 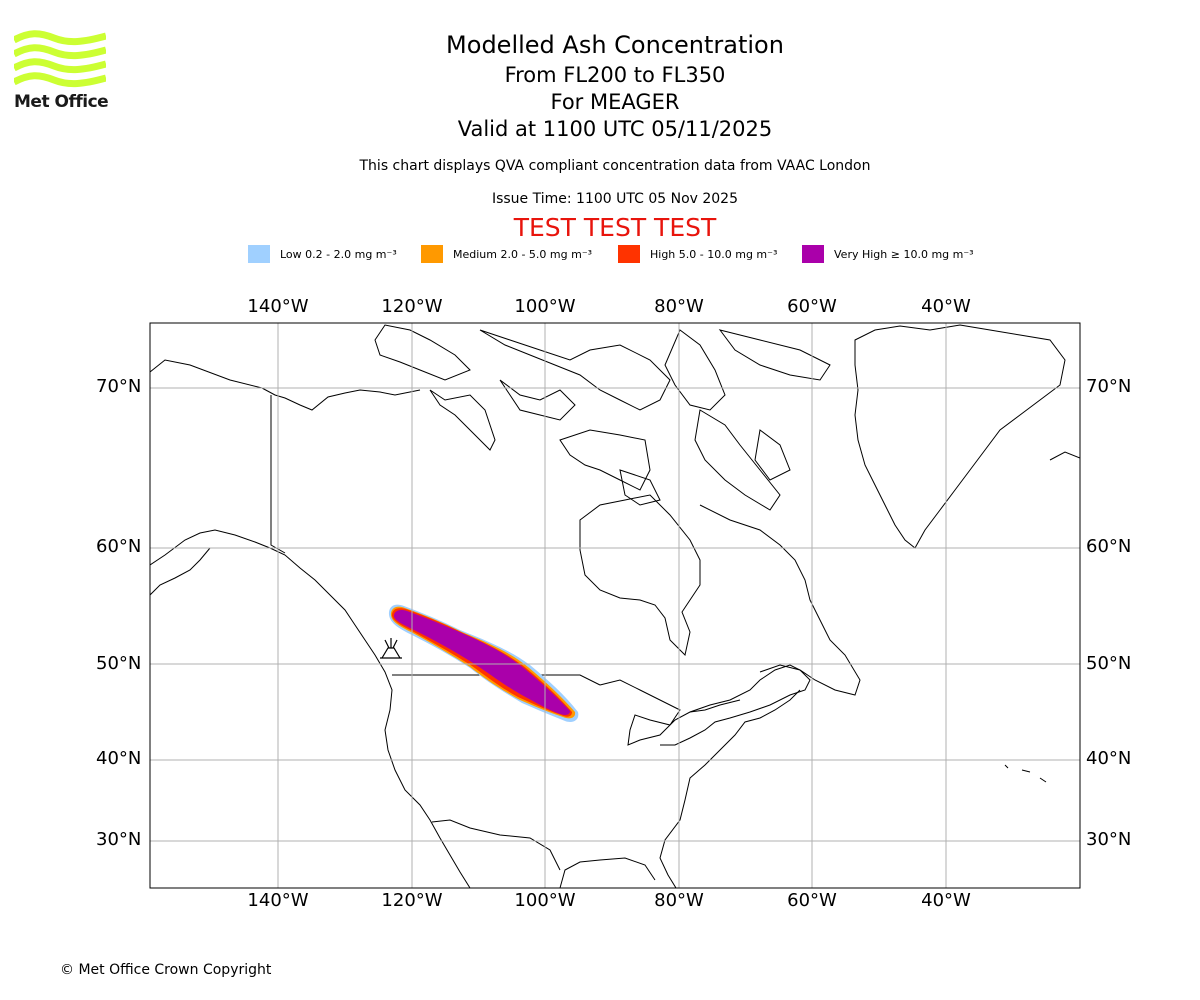 I want to click on lon-label-bottom-40w: 40°W, so click(x=946, y=900).